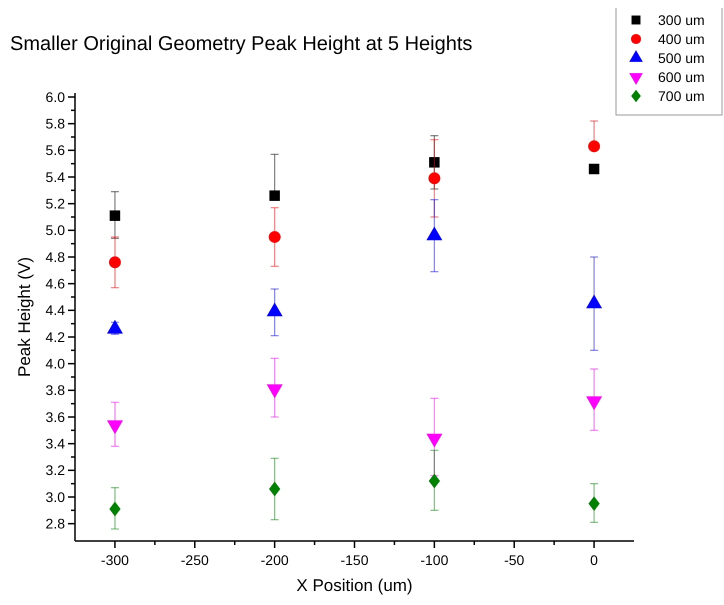 The width and height of the screenshot is (724, 605). Describe the element at coordinates (195, 560) in the screenshot. I see `x-tick-label: -250` at that location.